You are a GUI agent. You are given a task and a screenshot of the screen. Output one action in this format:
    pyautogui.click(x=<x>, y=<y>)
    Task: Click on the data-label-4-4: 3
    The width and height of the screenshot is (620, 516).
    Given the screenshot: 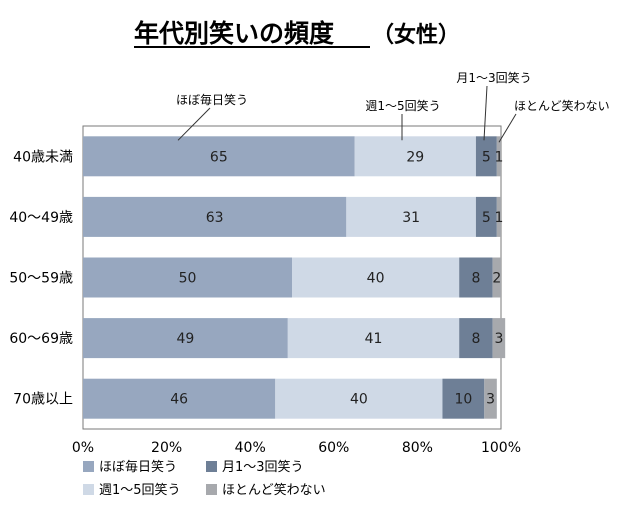 What is the action you would take?
    pyautogui.click(x=498, y=339)
    